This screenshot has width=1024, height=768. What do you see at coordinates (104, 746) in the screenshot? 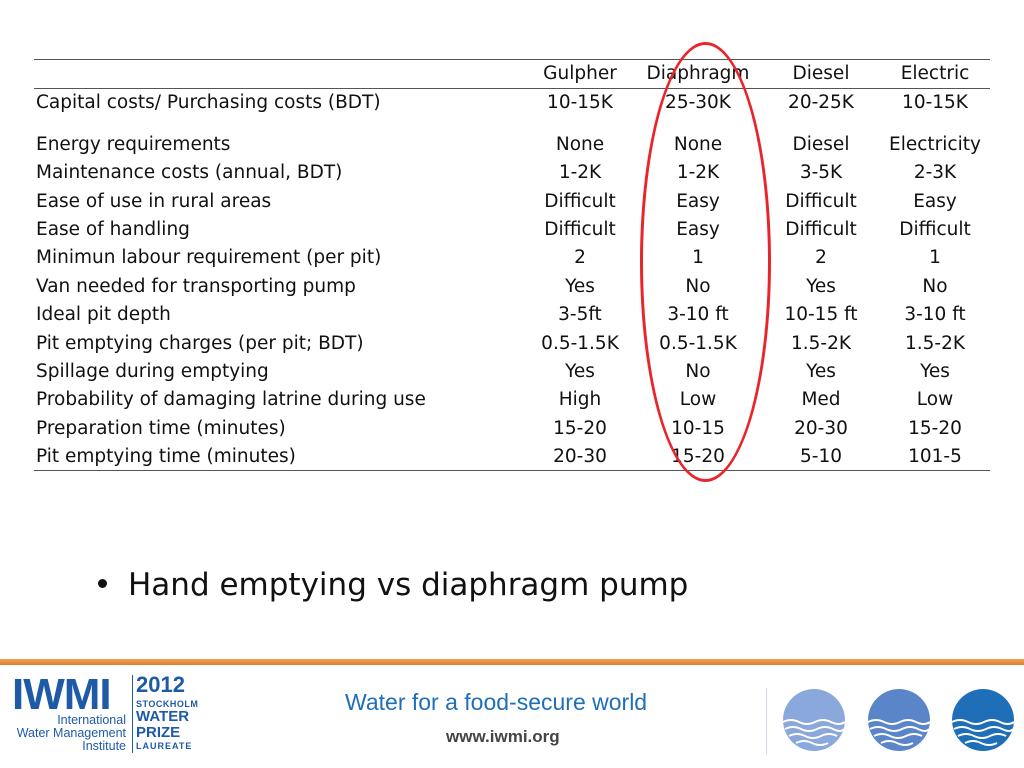
I see `logo-subtitle-line: Institute` at bounding box center [104, 746].